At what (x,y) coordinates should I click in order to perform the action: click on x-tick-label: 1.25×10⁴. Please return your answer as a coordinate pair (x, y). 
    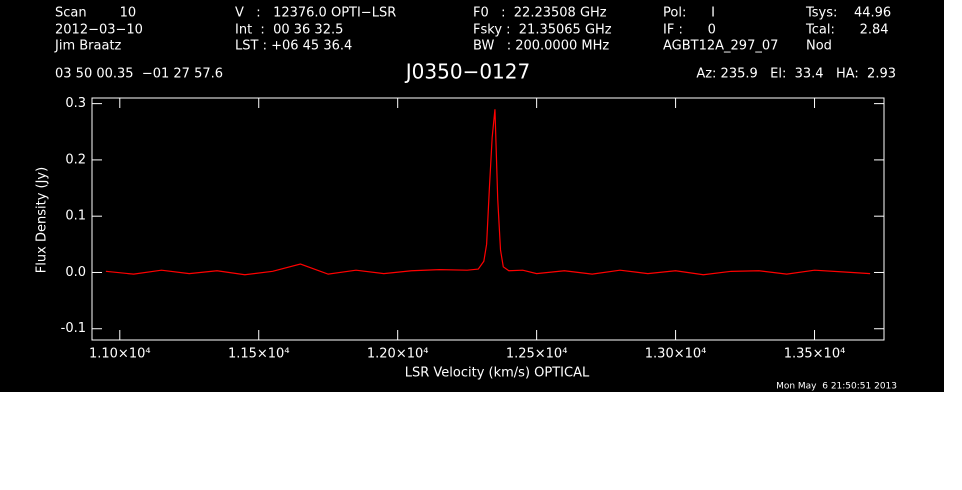
    Looking at the image, I should click on (537, 354).